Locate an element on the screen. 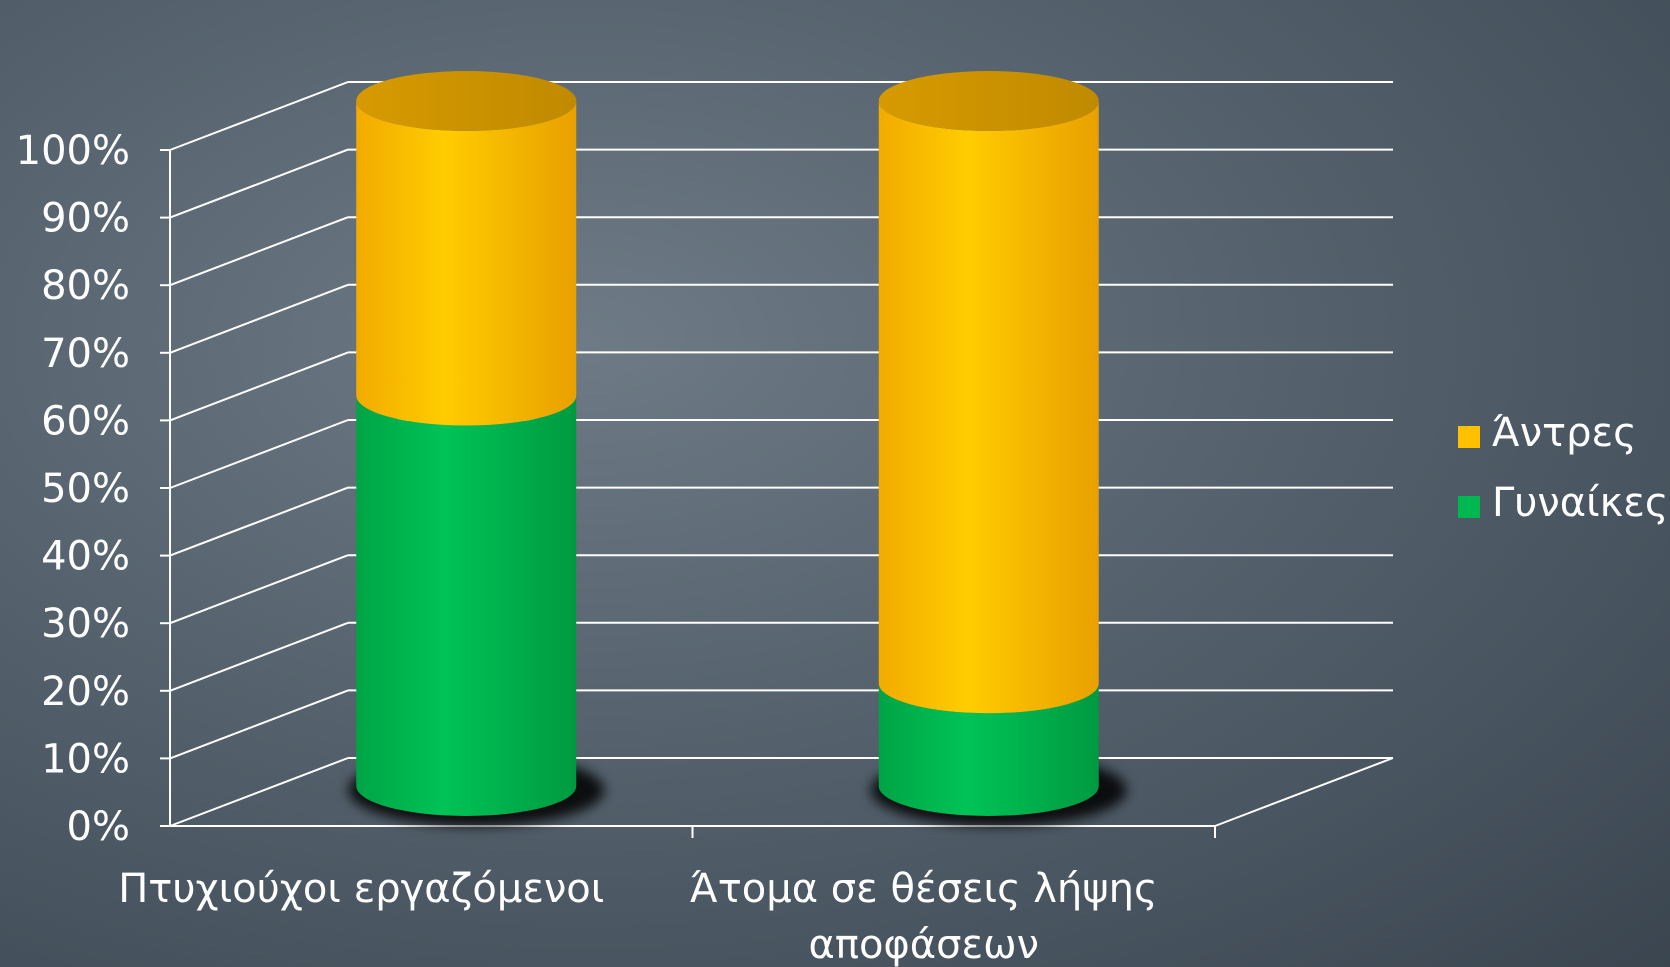 This screenshot has height=967, width=1670. gridline-side-60% is located at coordinates (259, 386).